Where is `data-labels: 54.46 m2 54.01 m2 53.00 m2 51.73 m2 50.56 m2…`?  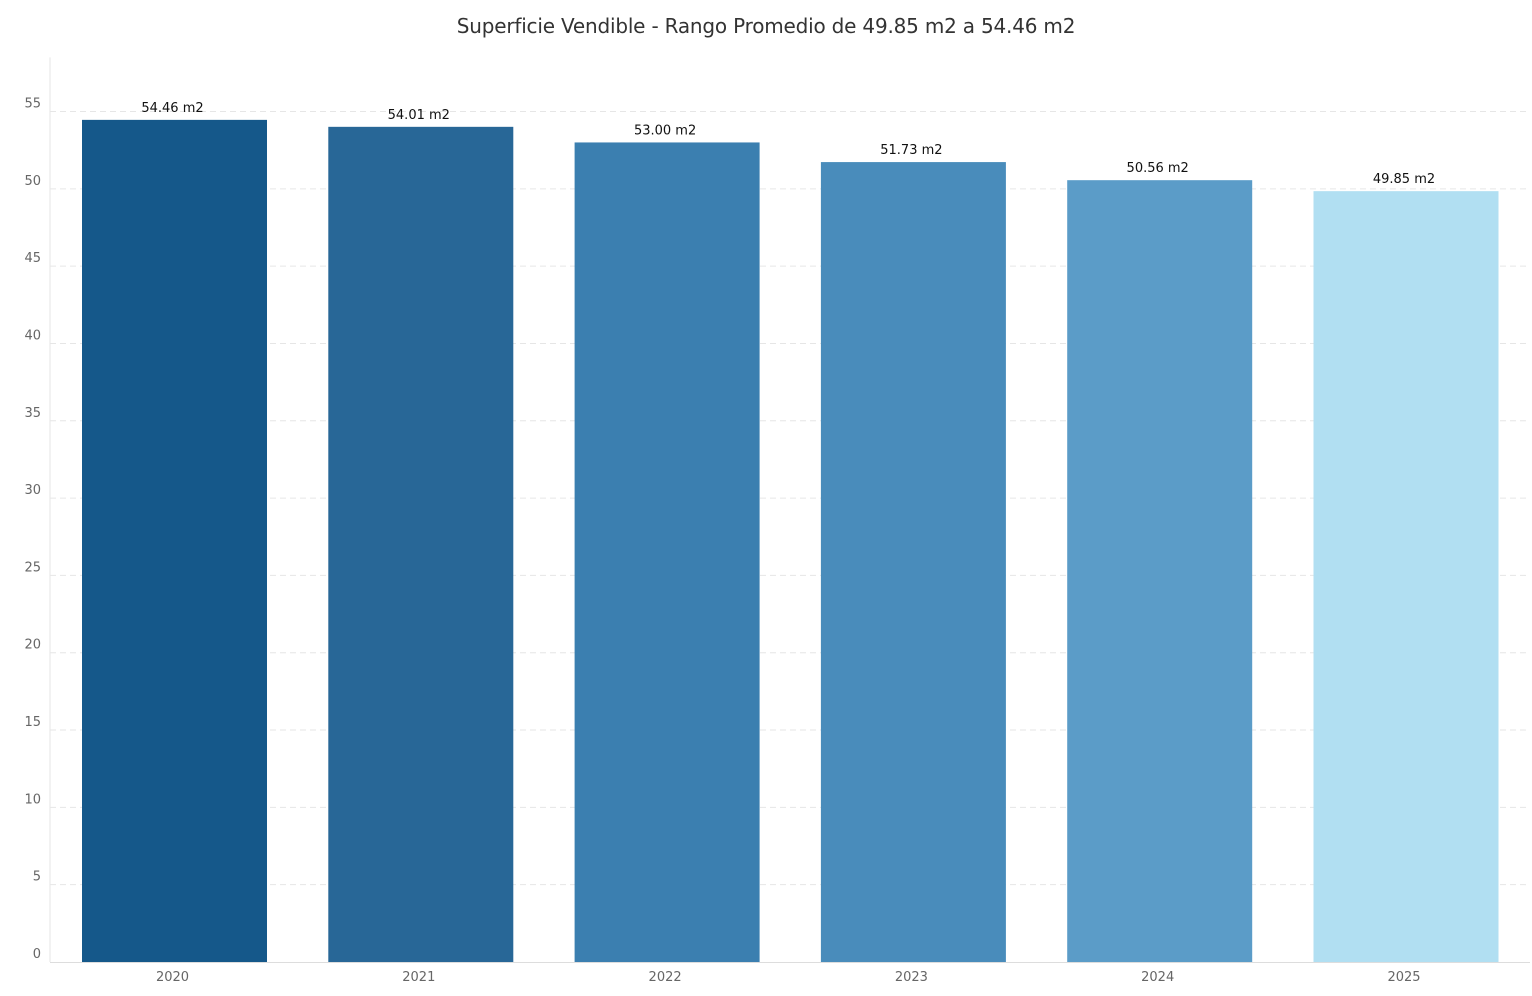
data-labels: 54.46 m2 54.01 m2 53.00 m2 51.73 m2 50.56 m2… is located at coordinates (788, 144).